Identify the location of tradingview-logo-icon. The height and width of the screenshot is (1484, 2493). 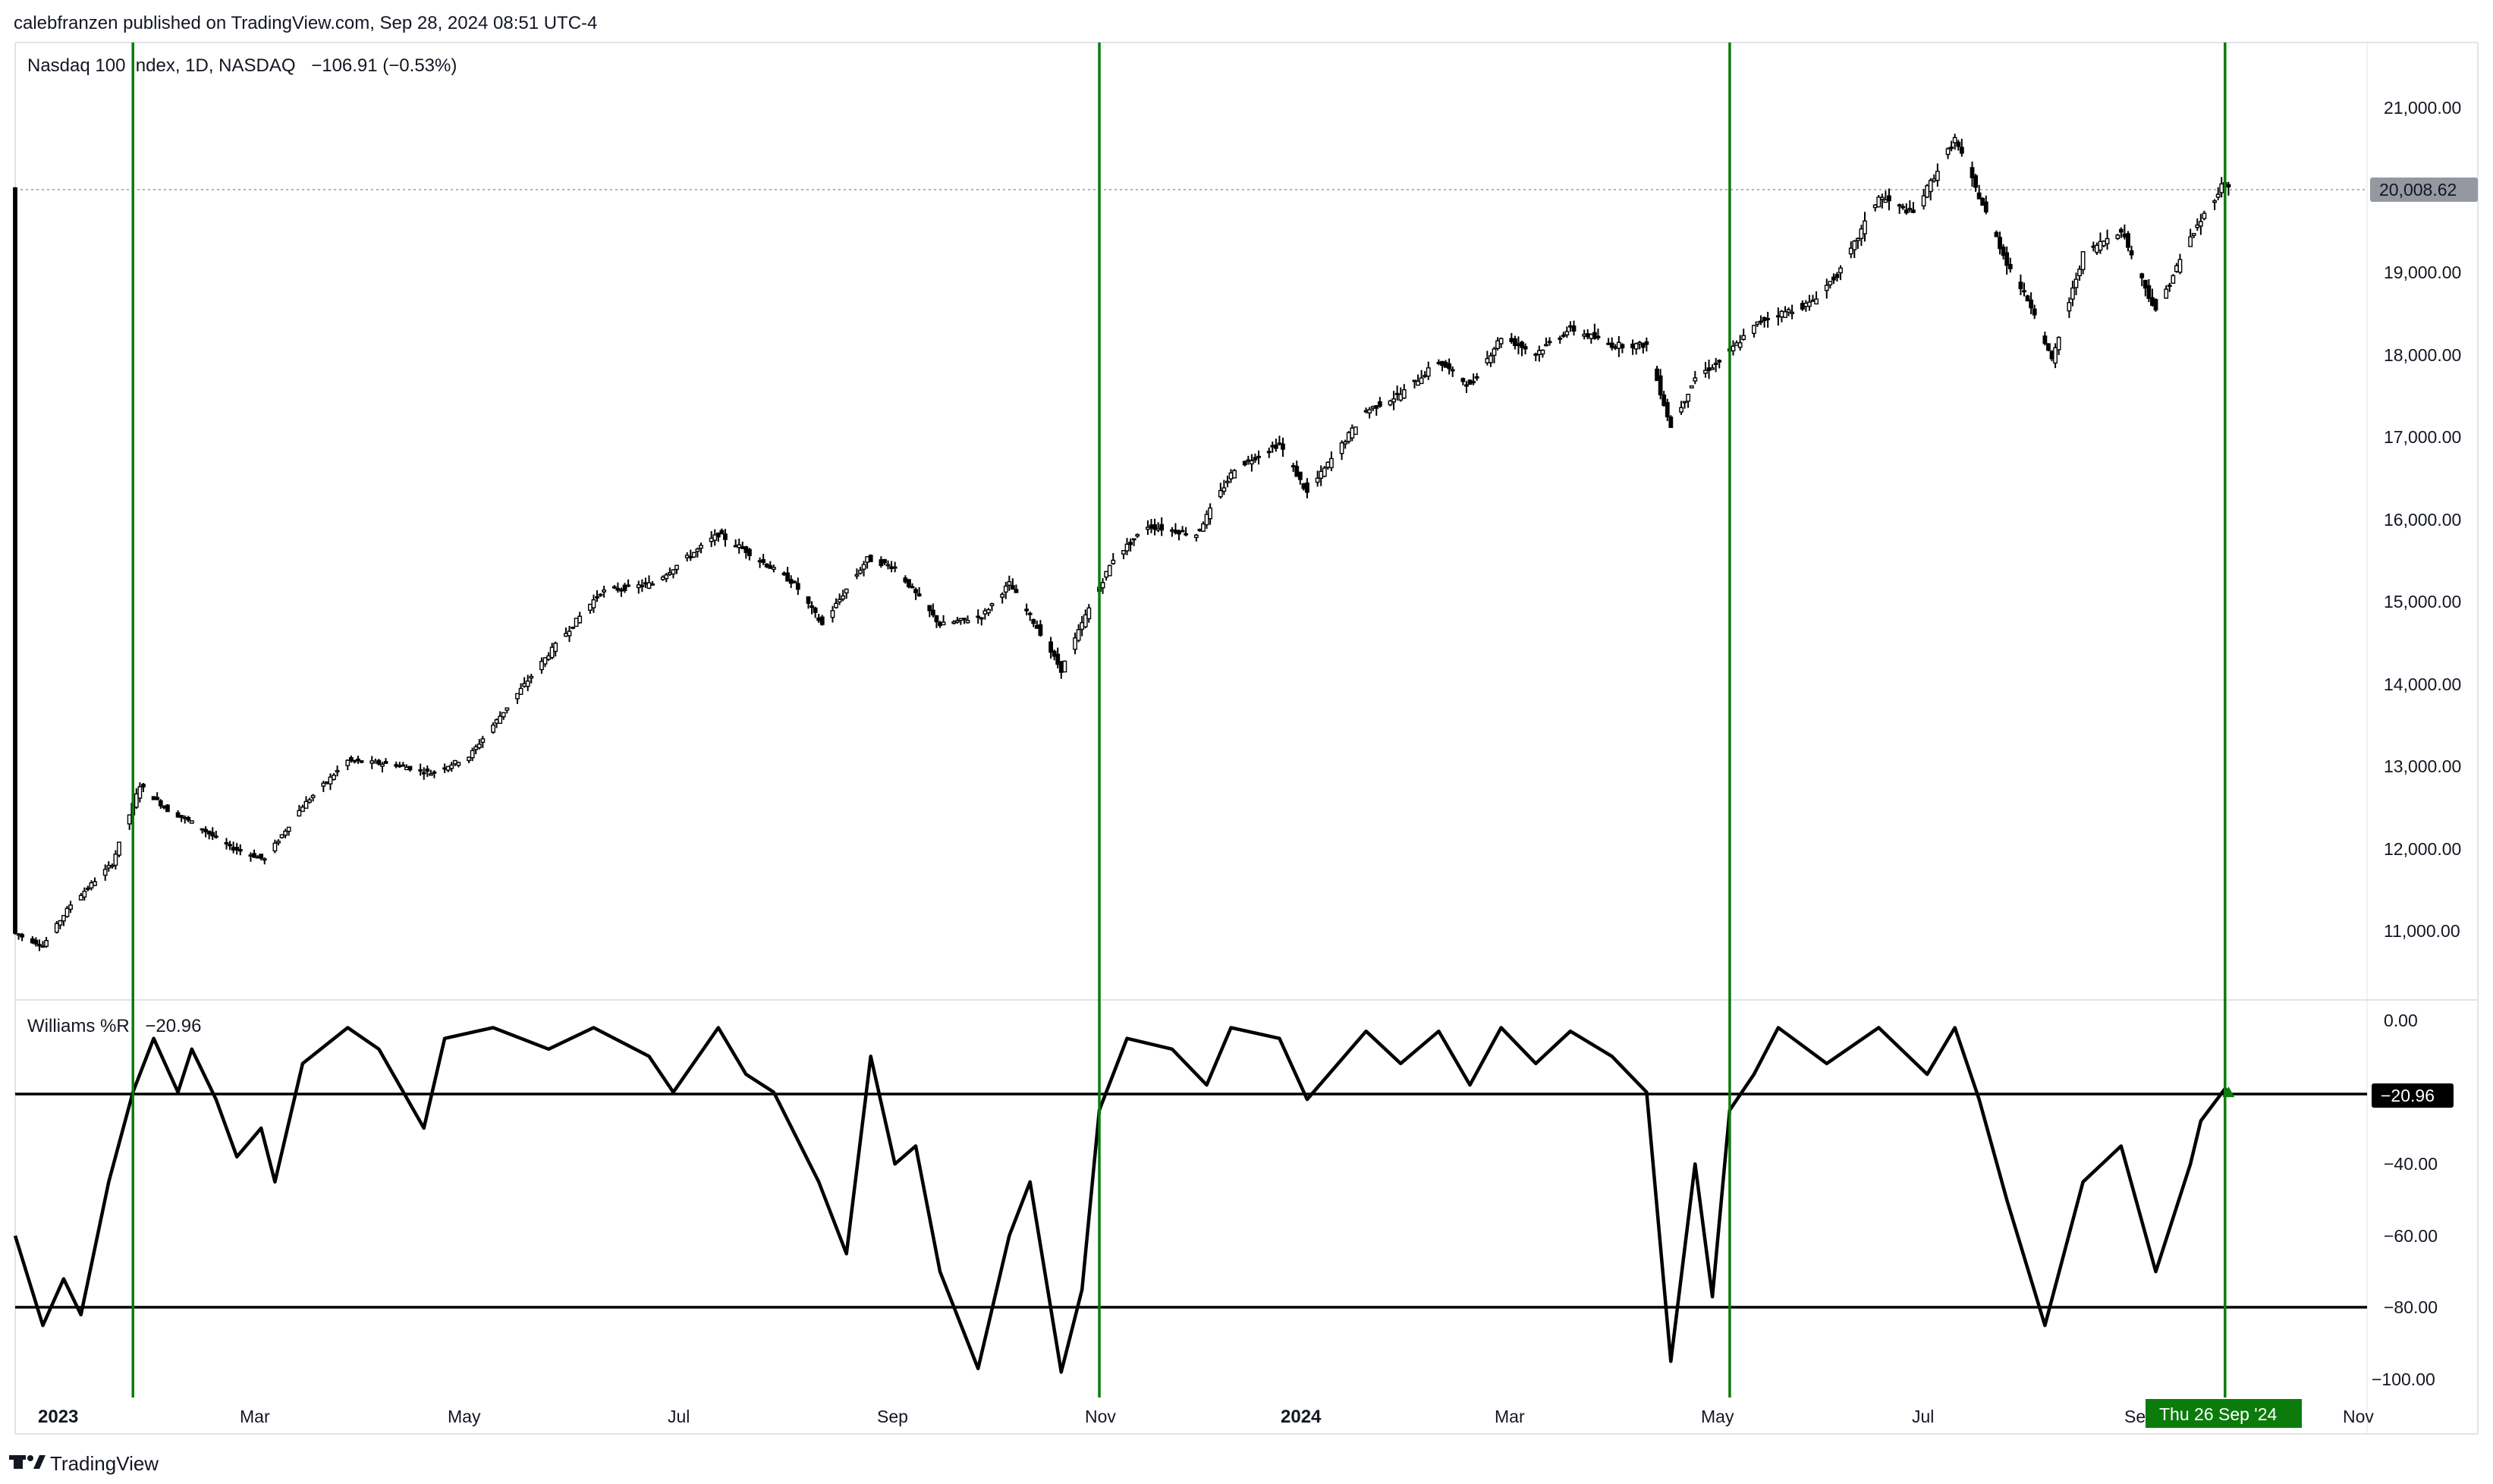
(27, 1462).